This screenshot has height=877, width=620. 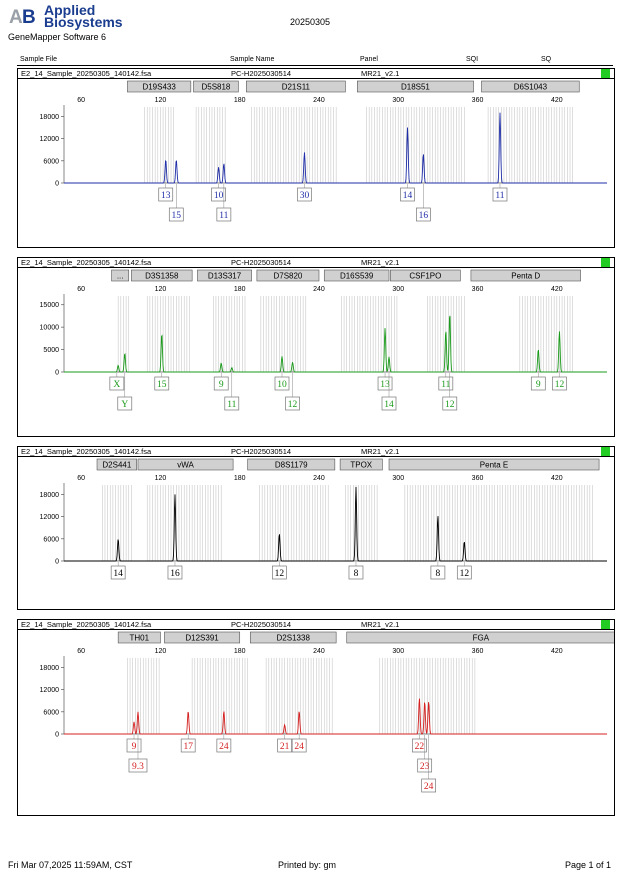 I want to click on marker-label: TPOX, so click(x=361, y=465).